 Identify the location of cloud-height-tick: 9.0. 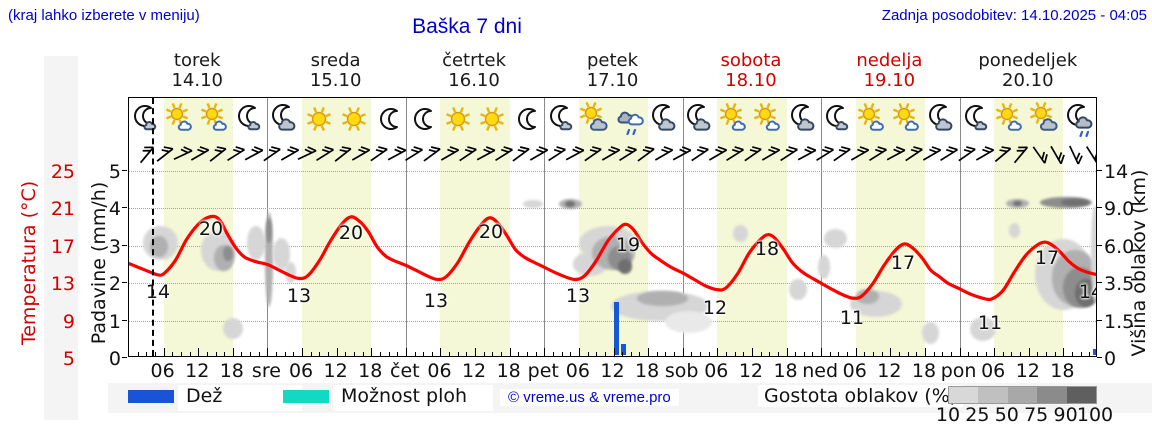
(1119, 209).